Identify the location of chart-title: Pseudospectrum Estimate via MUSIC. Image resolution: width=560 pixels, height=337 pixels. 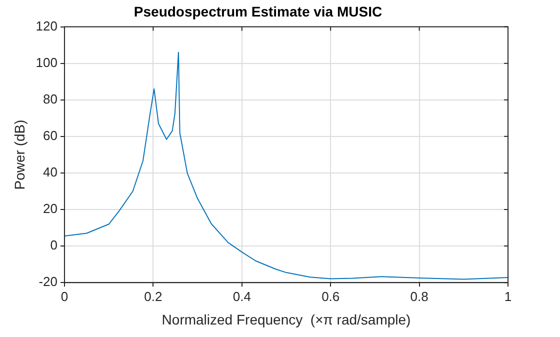
(258, 11).